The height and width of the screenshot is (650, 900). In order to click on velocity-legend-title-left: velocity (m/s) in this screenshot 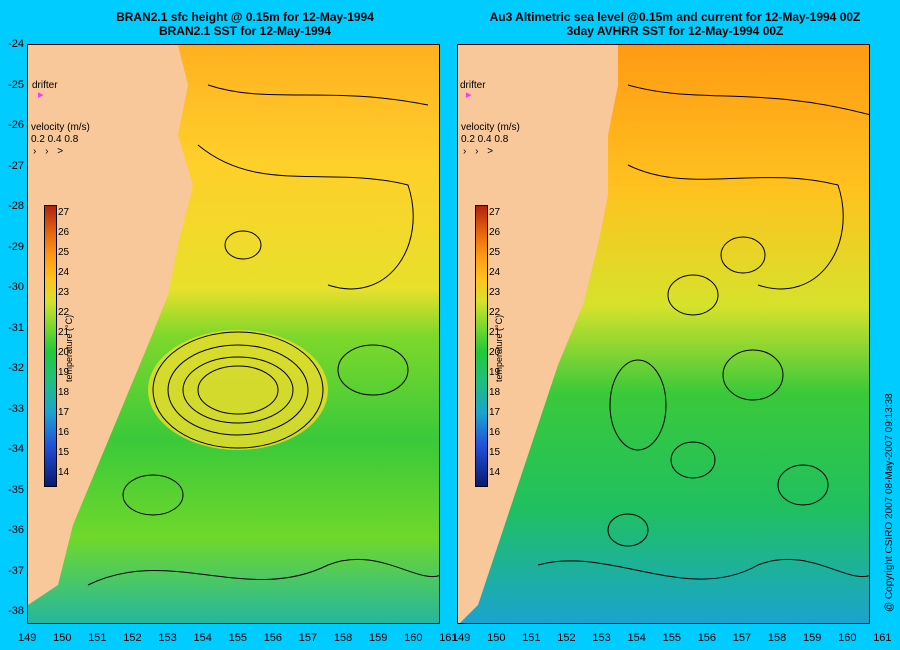, I will do `click(60, 127)`.